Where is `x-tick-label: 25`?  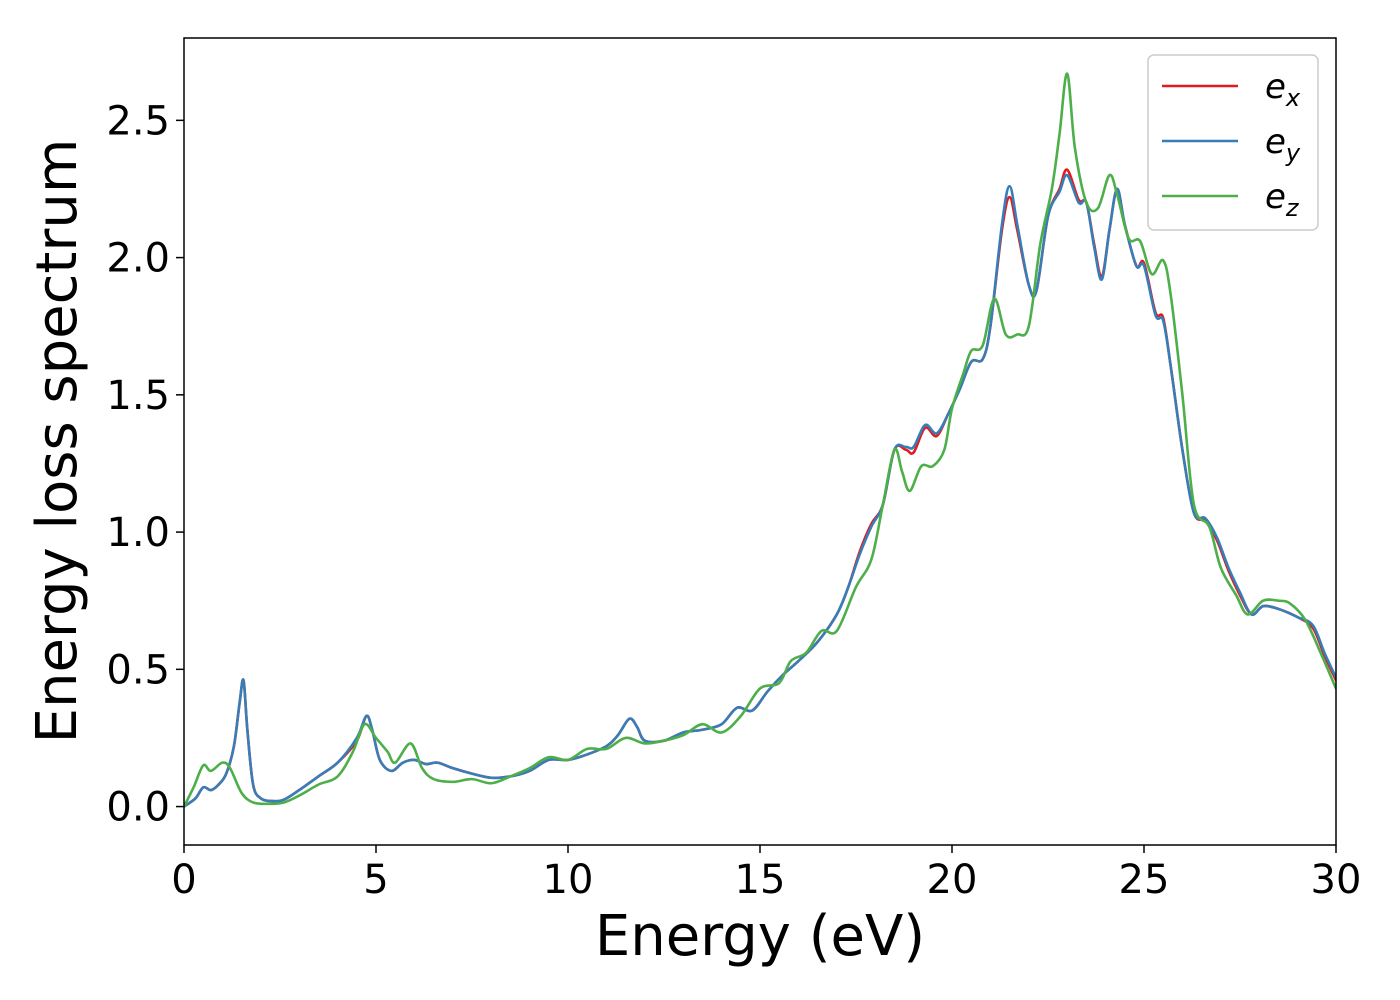
x-tick-label: 25 is located at coordinates (1144, 880).